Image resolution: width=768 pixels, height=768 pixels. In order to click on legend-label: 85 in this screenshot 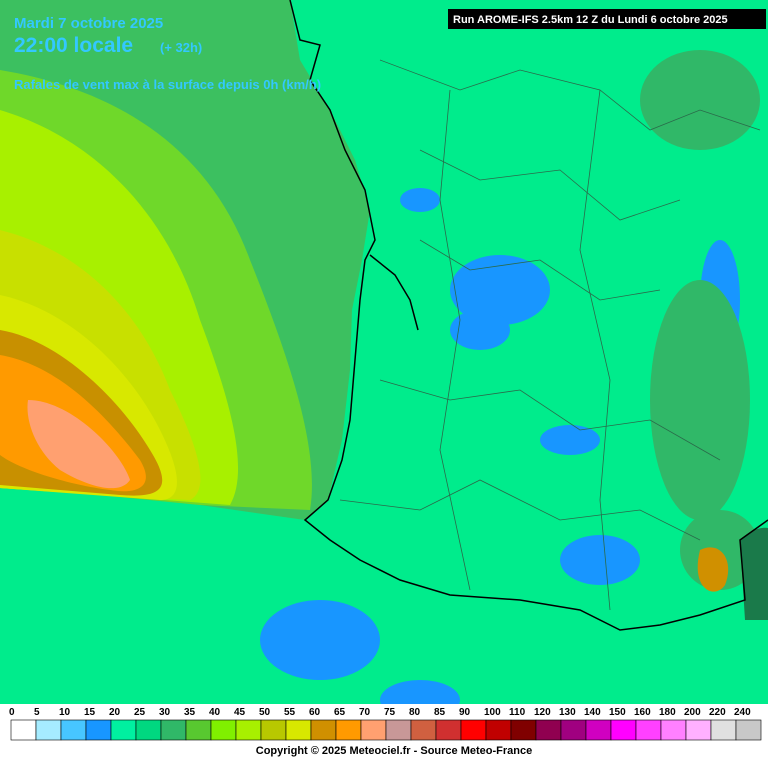, I will do `click(440, 712)`.